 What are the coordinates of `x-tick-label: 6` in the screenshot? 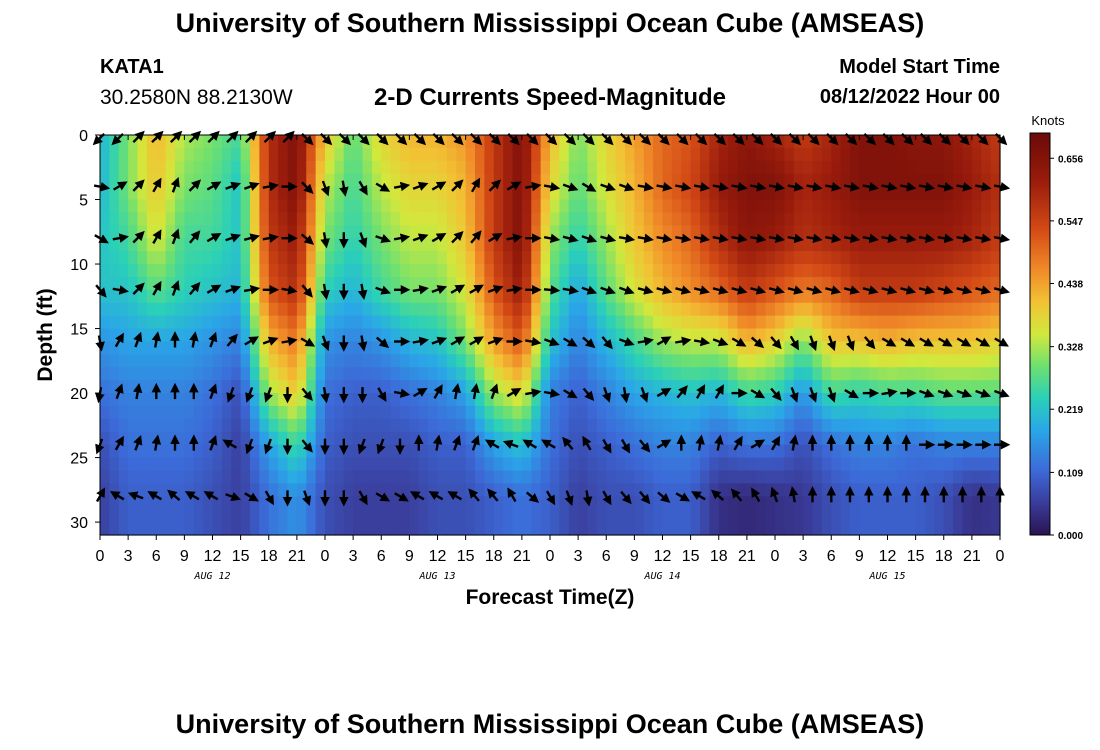 It's located at (156, 556).